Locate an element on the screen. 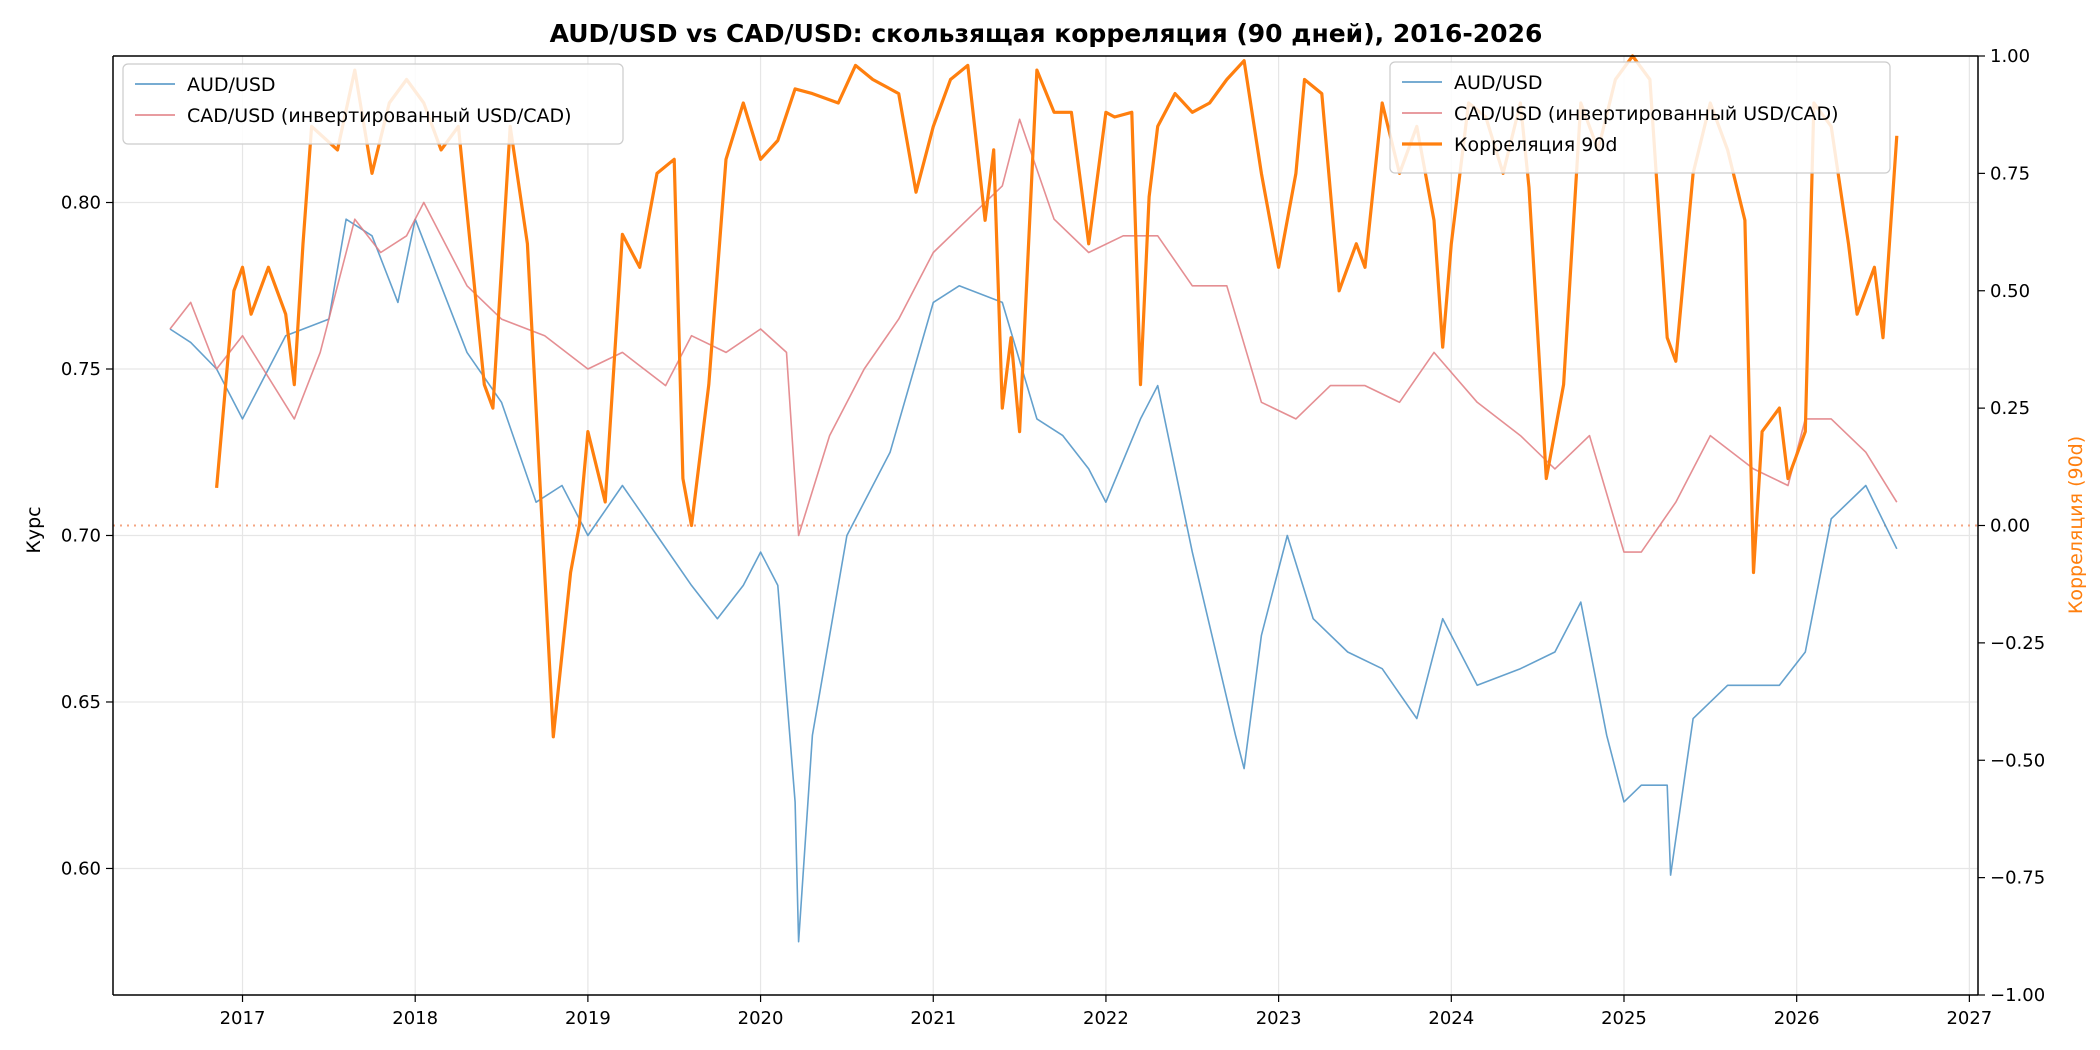  y-tick-label-right: −0.75 is located at coordinates (2017, 878).